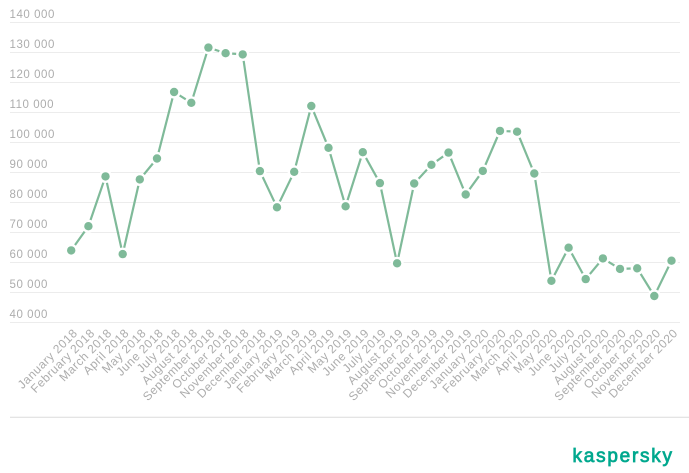  Describe the element at coordinates (29, 225) in the screenshot. I see `svg-text: 70 000` at that location.